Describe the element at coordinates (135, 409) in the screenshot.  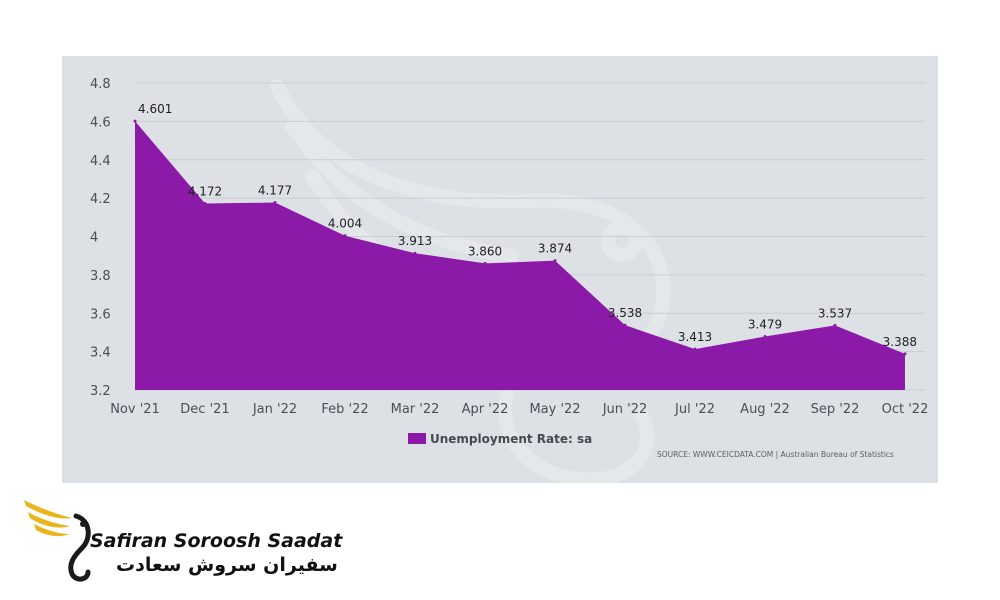
I see `x-tick-label: Nov '21` at that location.